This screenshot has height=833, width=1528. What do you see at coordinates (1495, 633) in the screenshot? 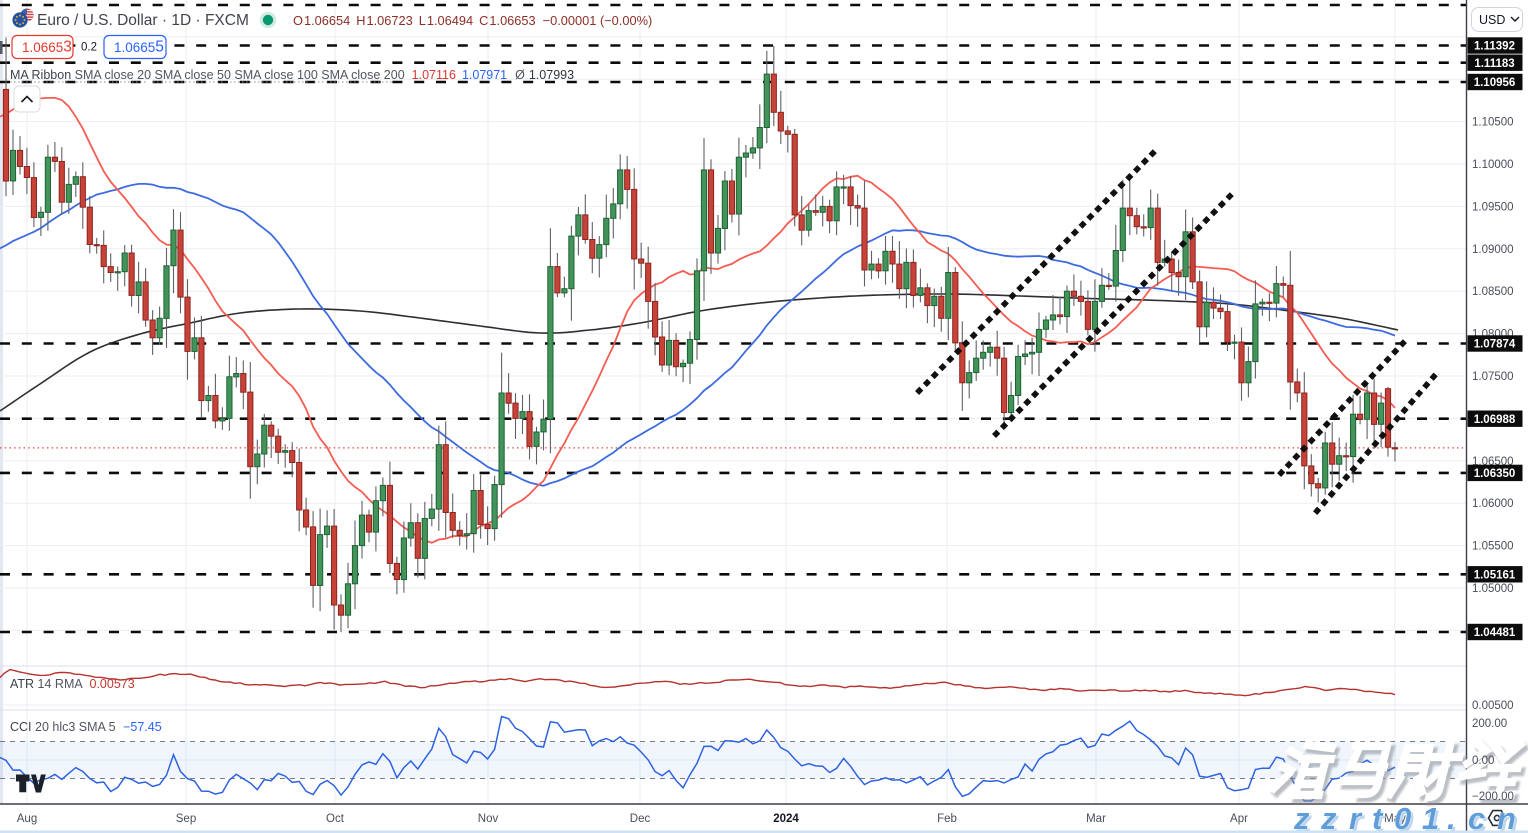
I see `svg-text: 1.04481` at bounding box center [1495, 633].